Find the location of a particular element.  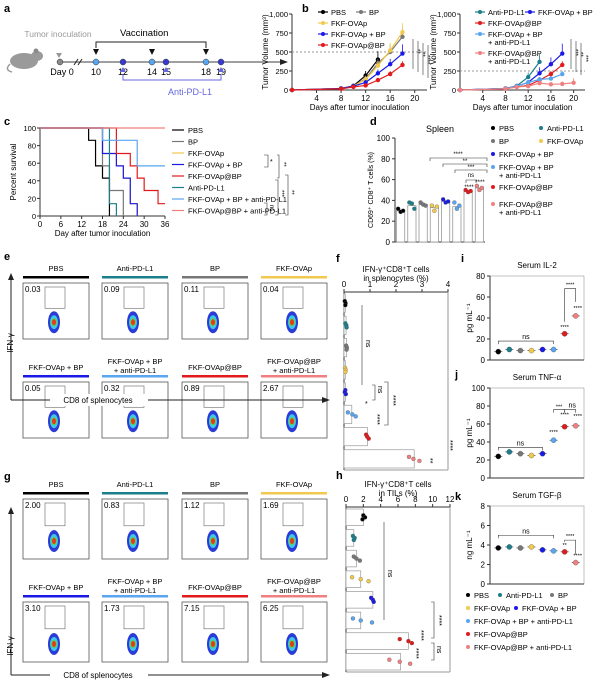

gate-percentage: 0.04 is located at coordinates (271, 289).